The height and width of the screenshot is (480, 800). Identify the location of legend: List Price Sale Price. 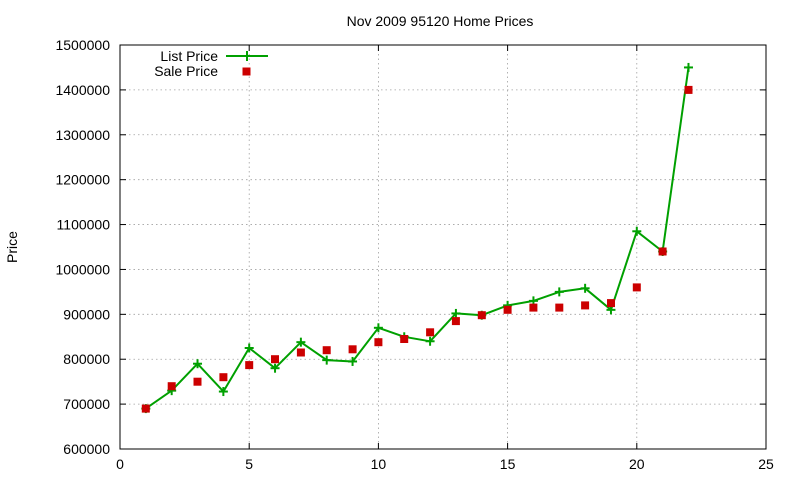
(211, 63).